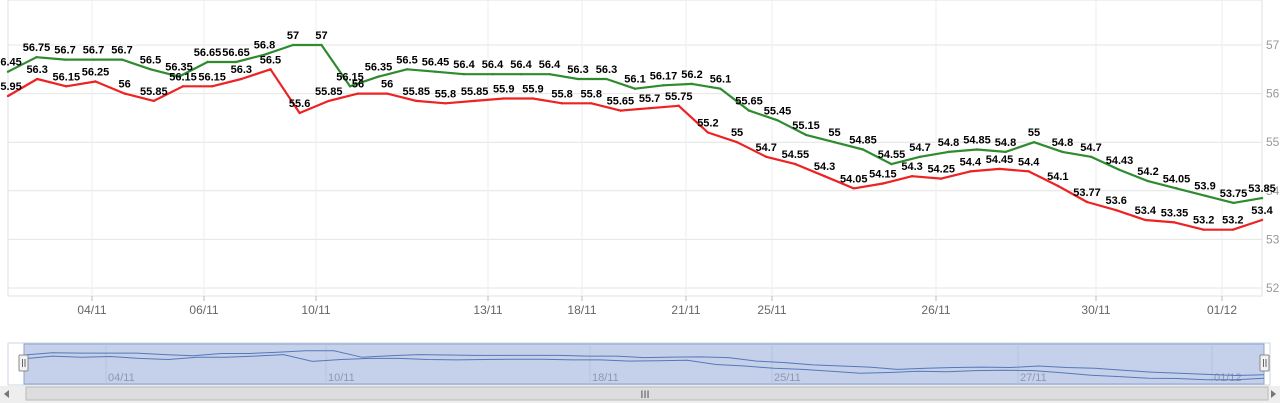 The image size is (1280, 403). What do you see at coordinates (532, 89) in the screenshot?
I see `data-label: 55.9` at bounding box center [532, 89].